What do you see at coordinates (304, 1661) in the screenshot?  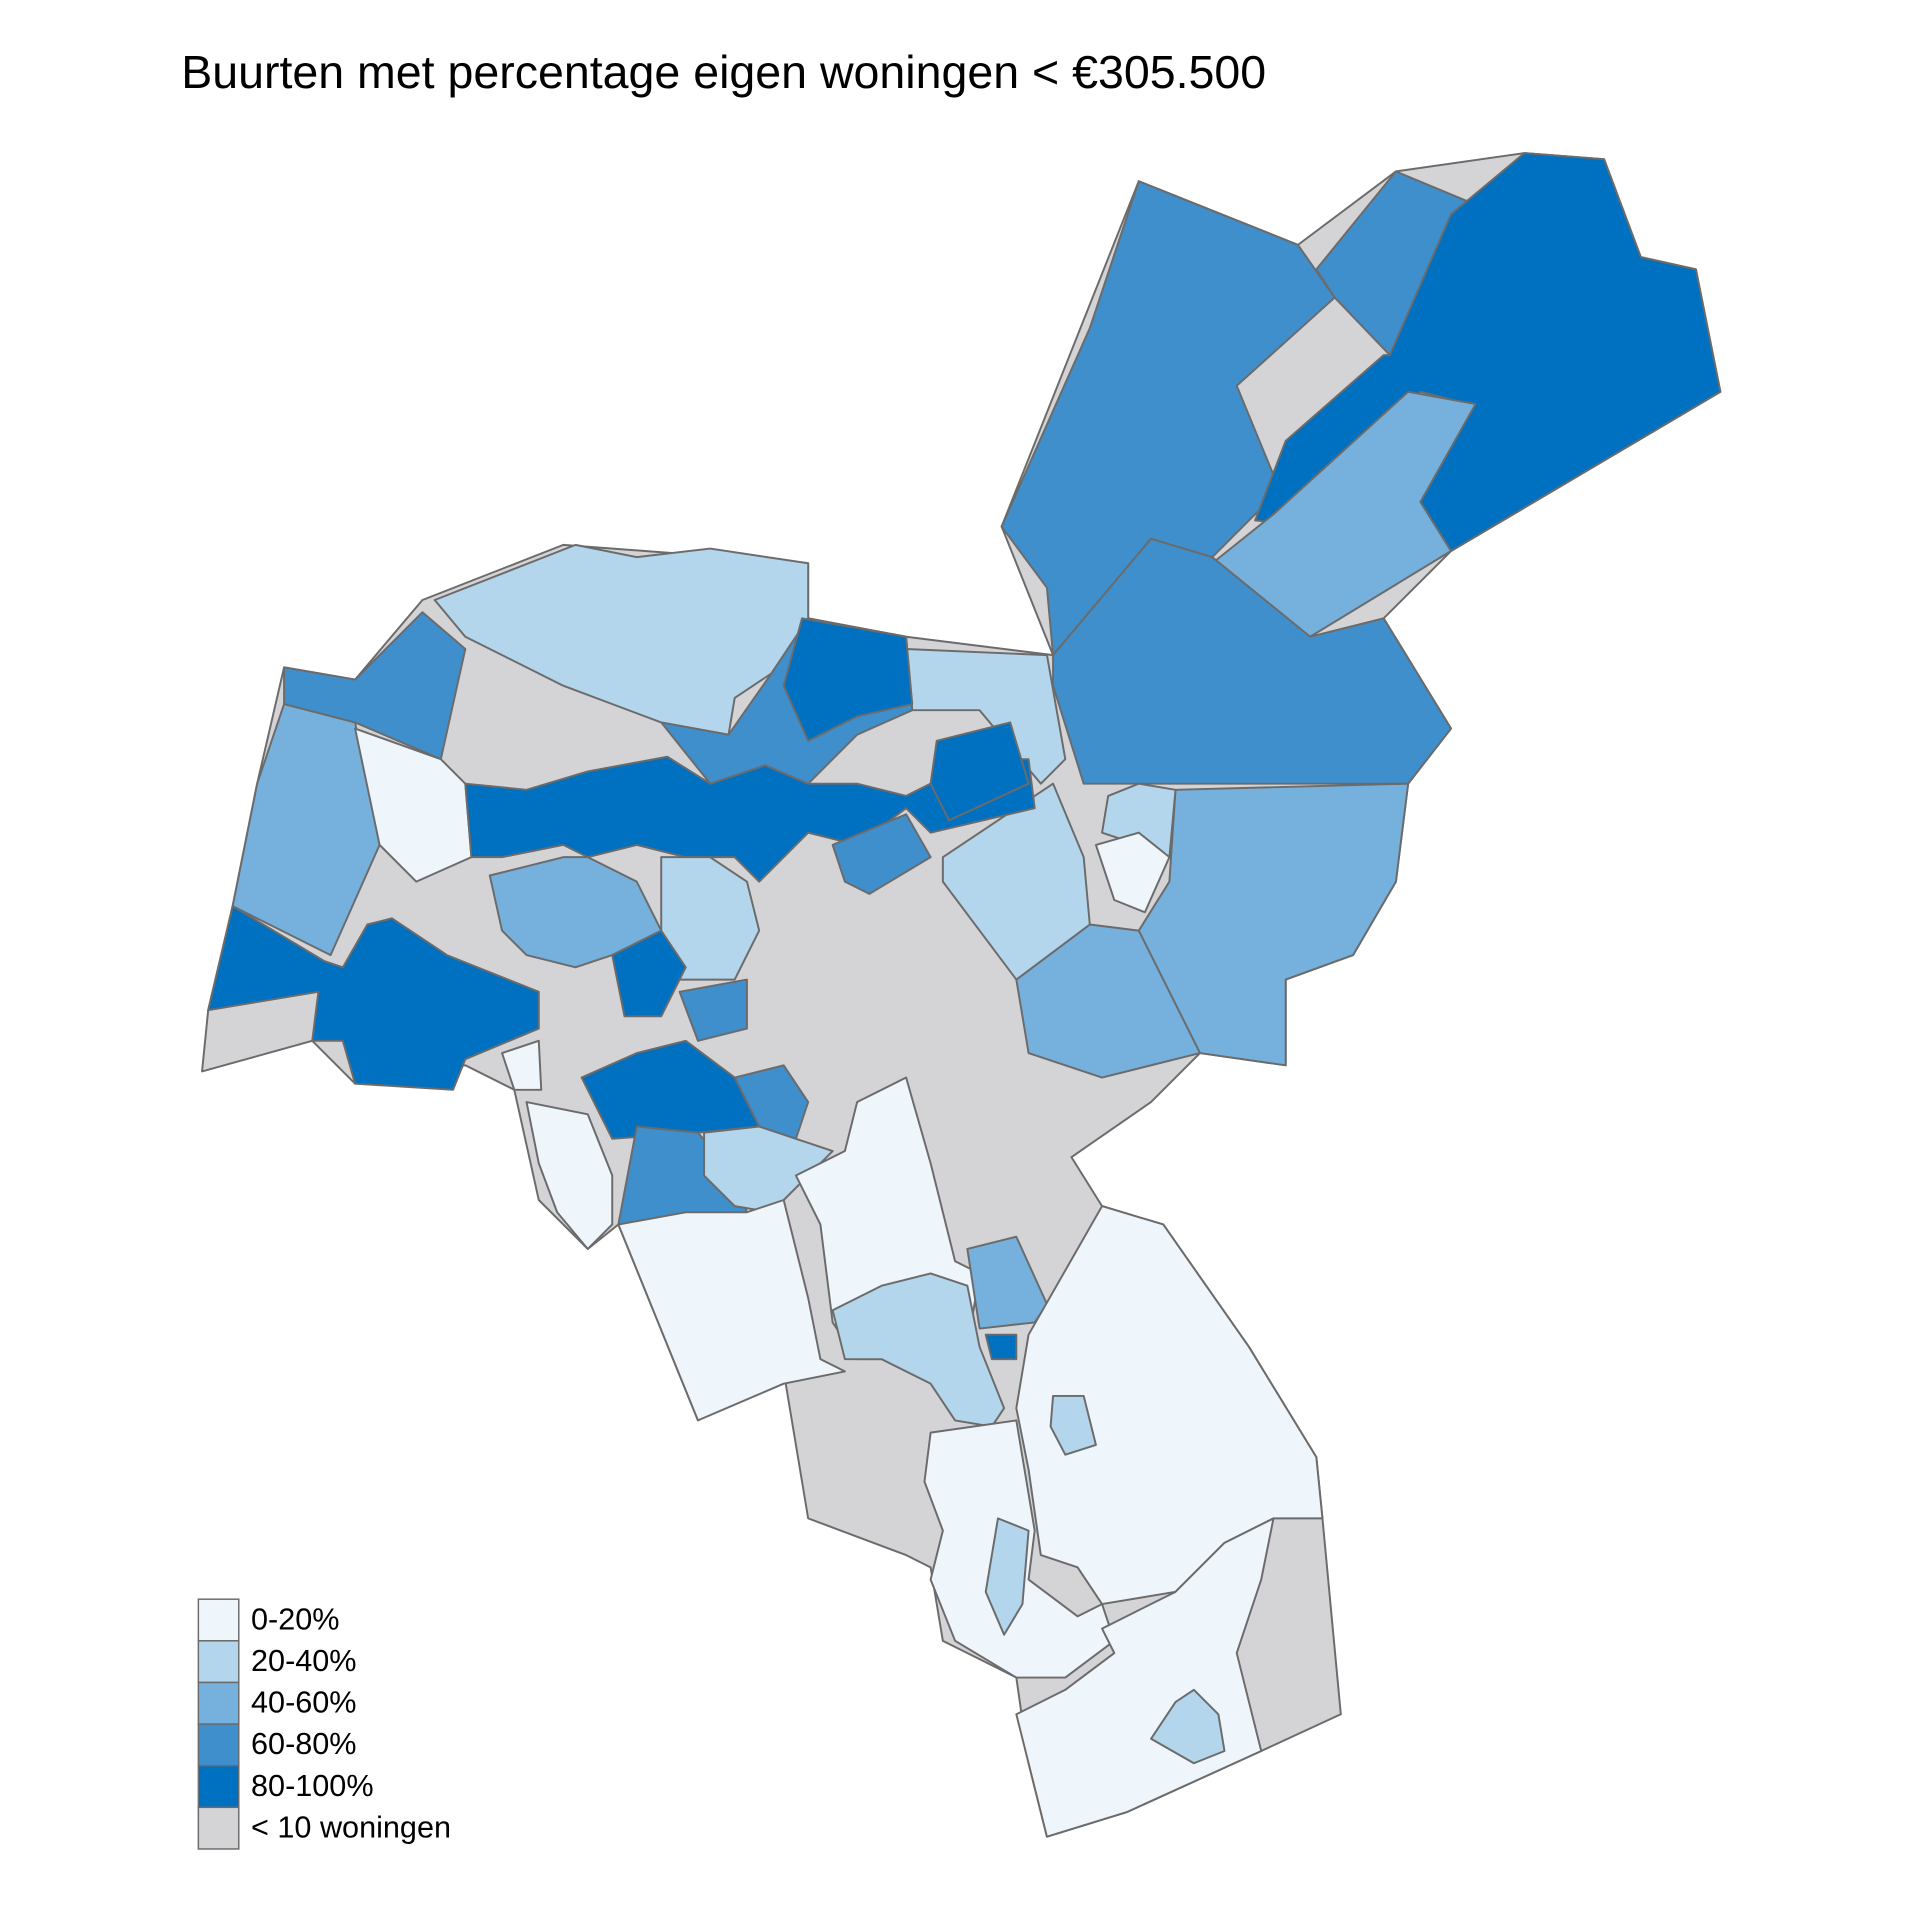 I see `legend-label: 20-40%` at bounding box center [304, 1661].